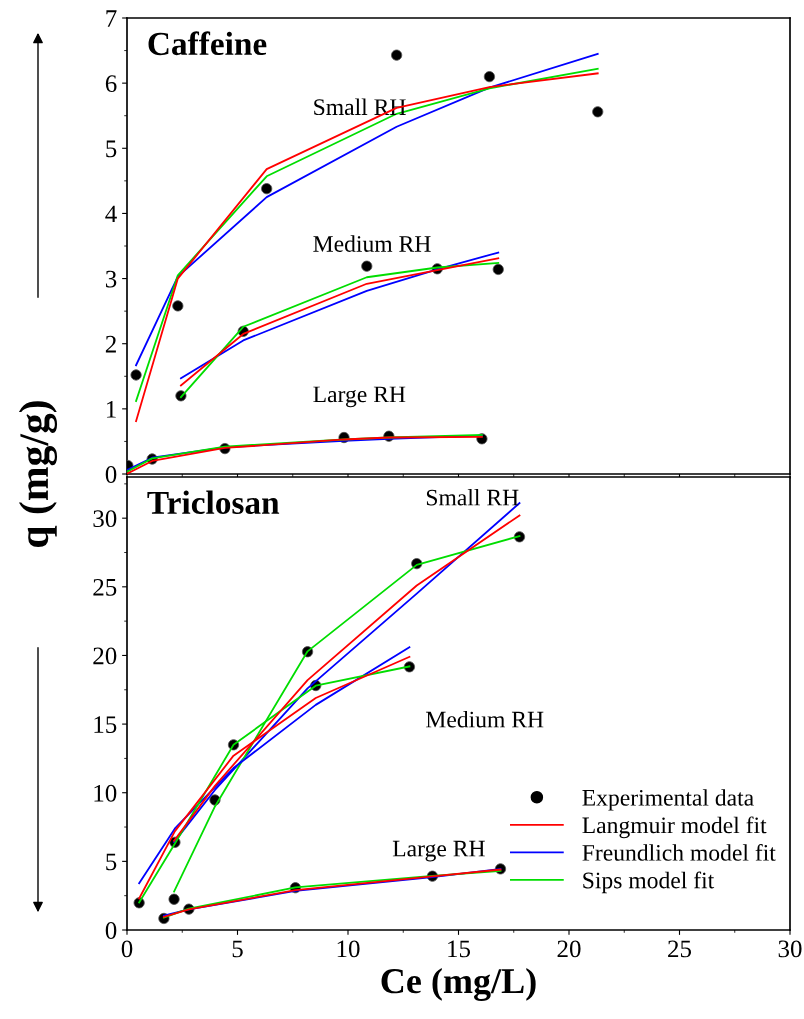 This screenshot has height=1019, width=804. I want to click on legend-label: Experimental data, so click(668, 800).